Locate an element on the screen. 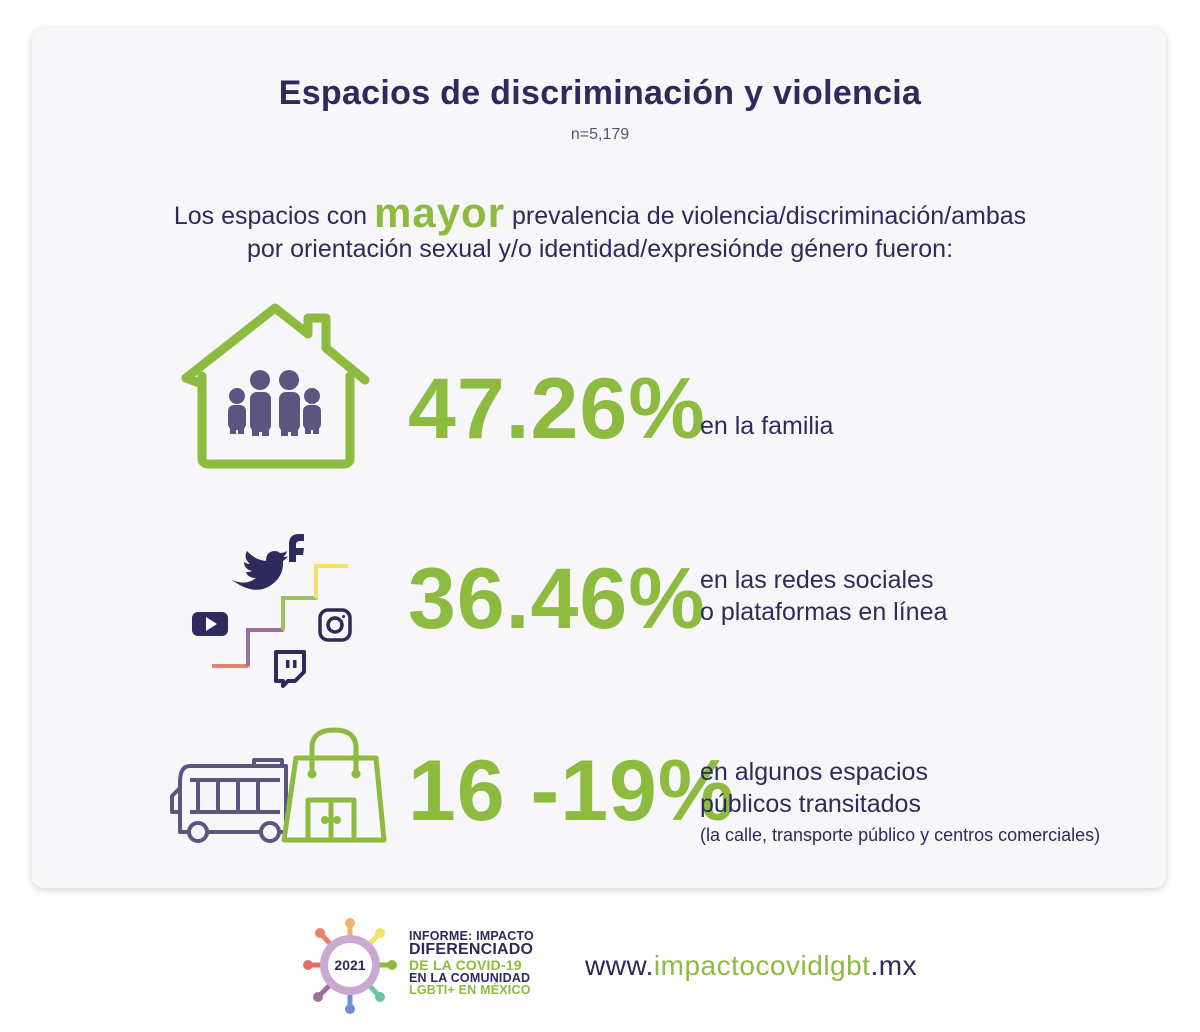 The height and width of the screenshot is (1032, 1200). stat-label-social-line2: o plataformas en línea is located at coordinates (824, 612).